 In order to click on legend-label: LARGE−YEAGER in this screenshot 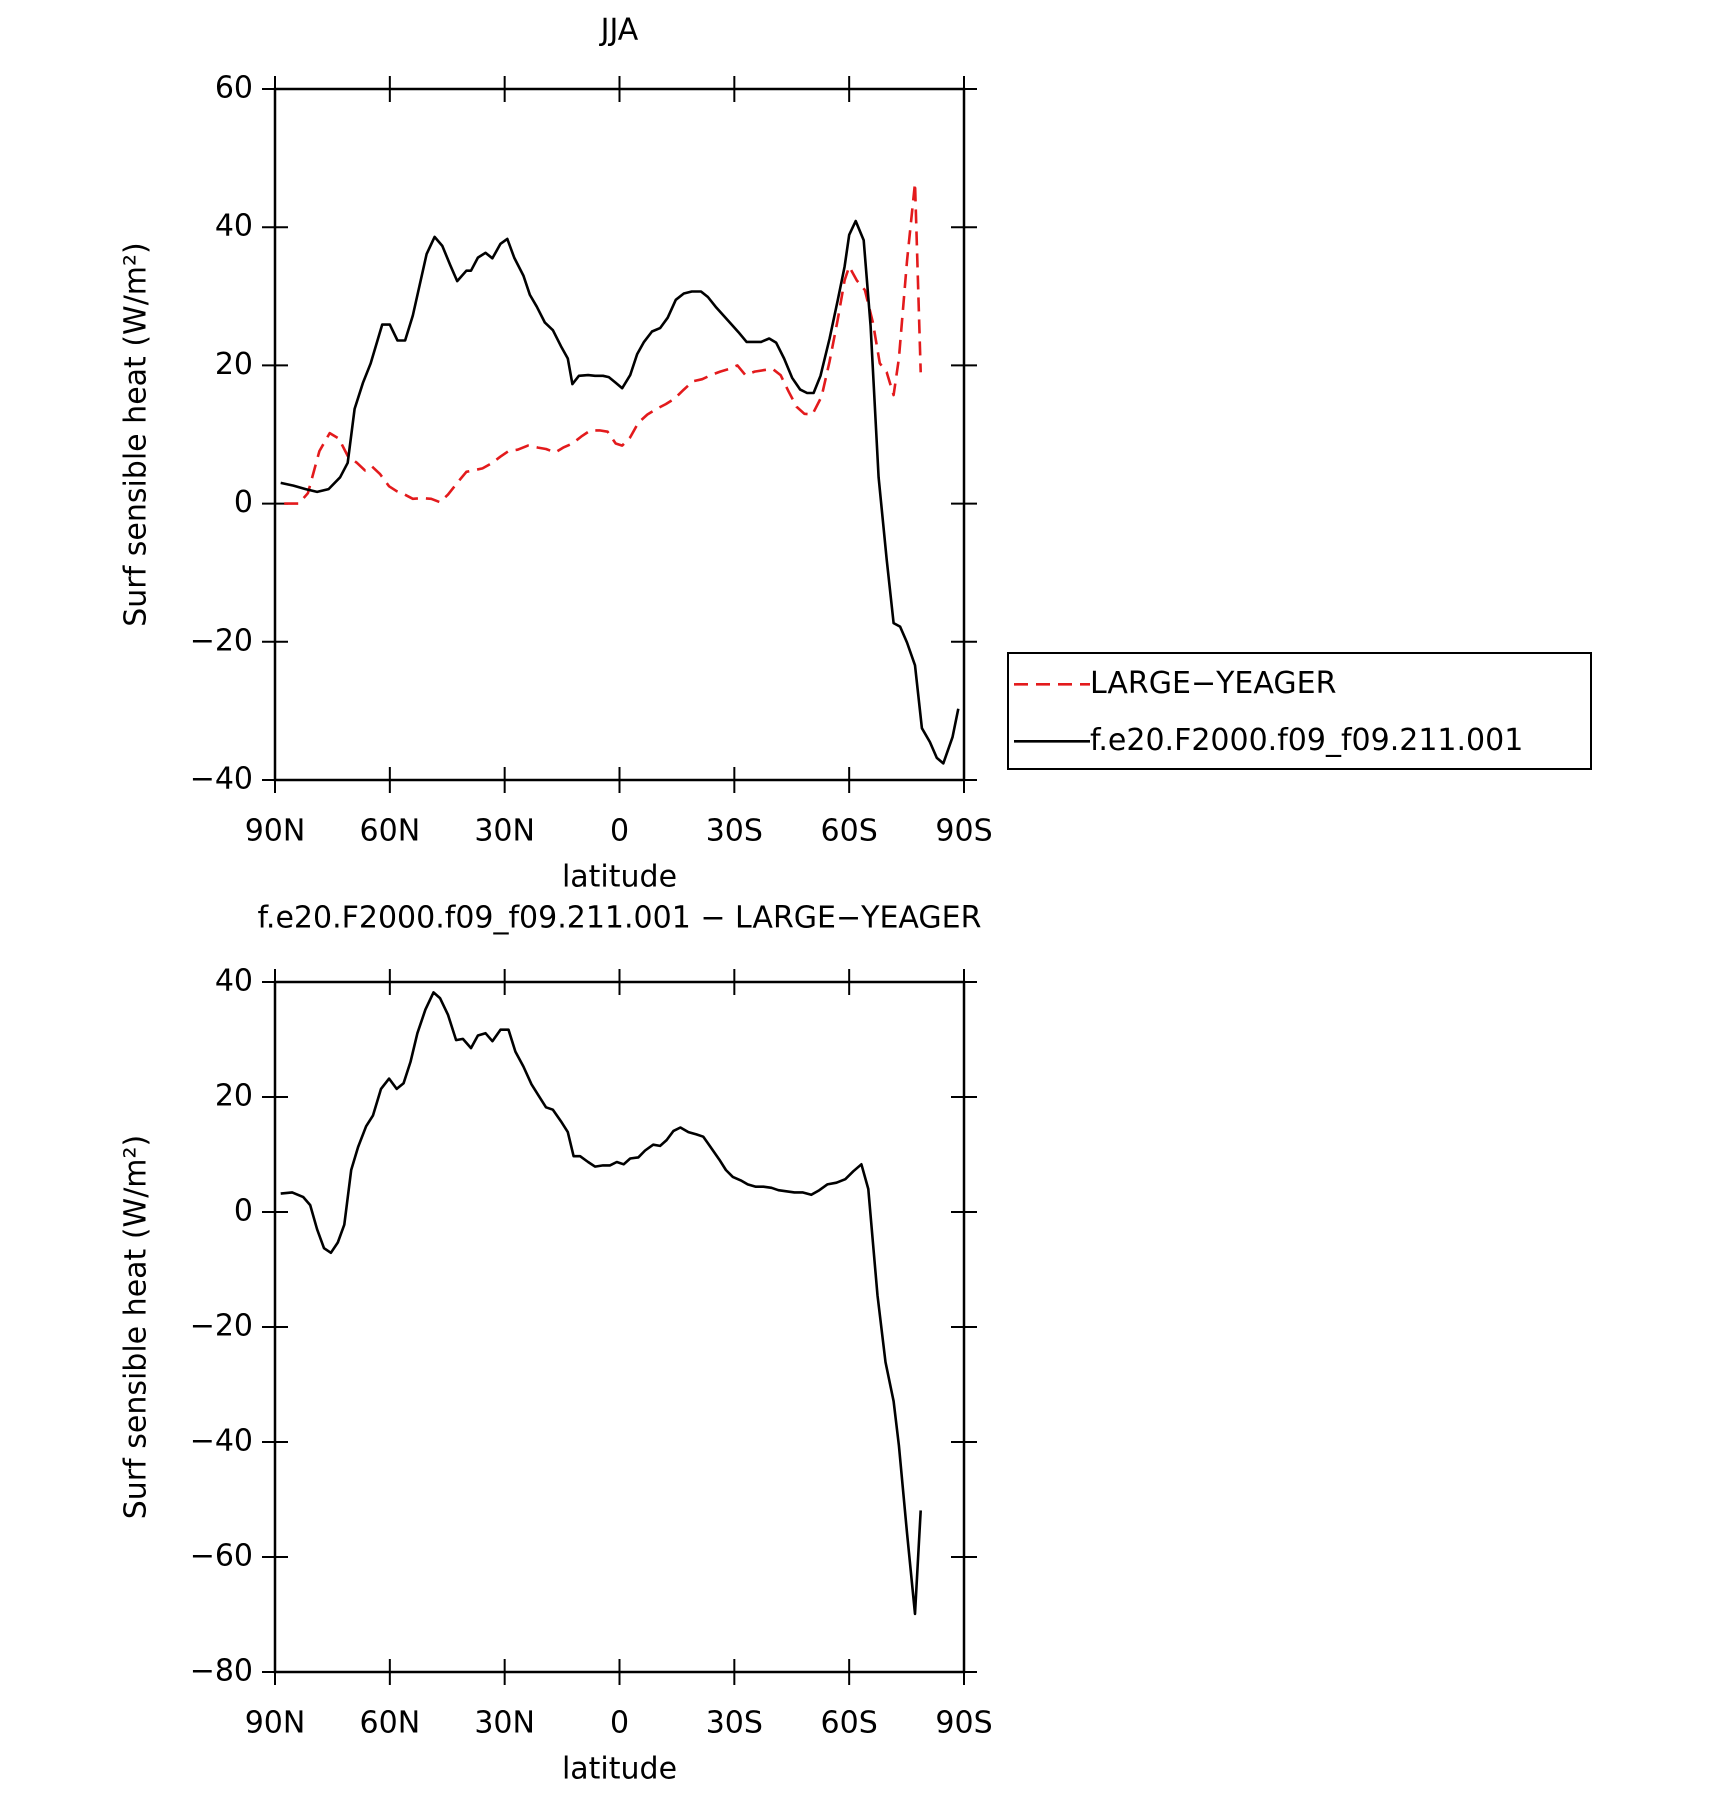, I will do `click(1213, 683)`.